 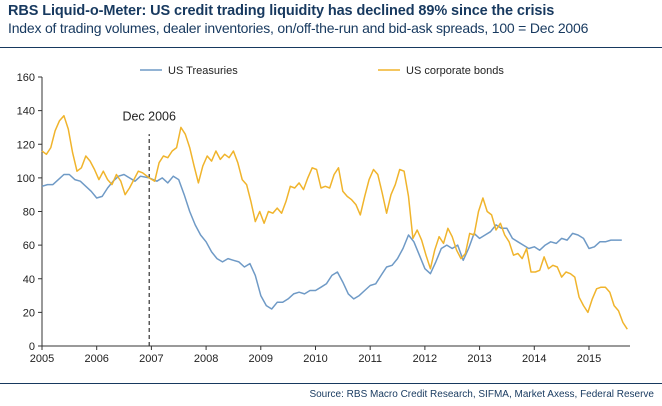 I want to click on y-tick-label: 80, so click(x=29, y=213).